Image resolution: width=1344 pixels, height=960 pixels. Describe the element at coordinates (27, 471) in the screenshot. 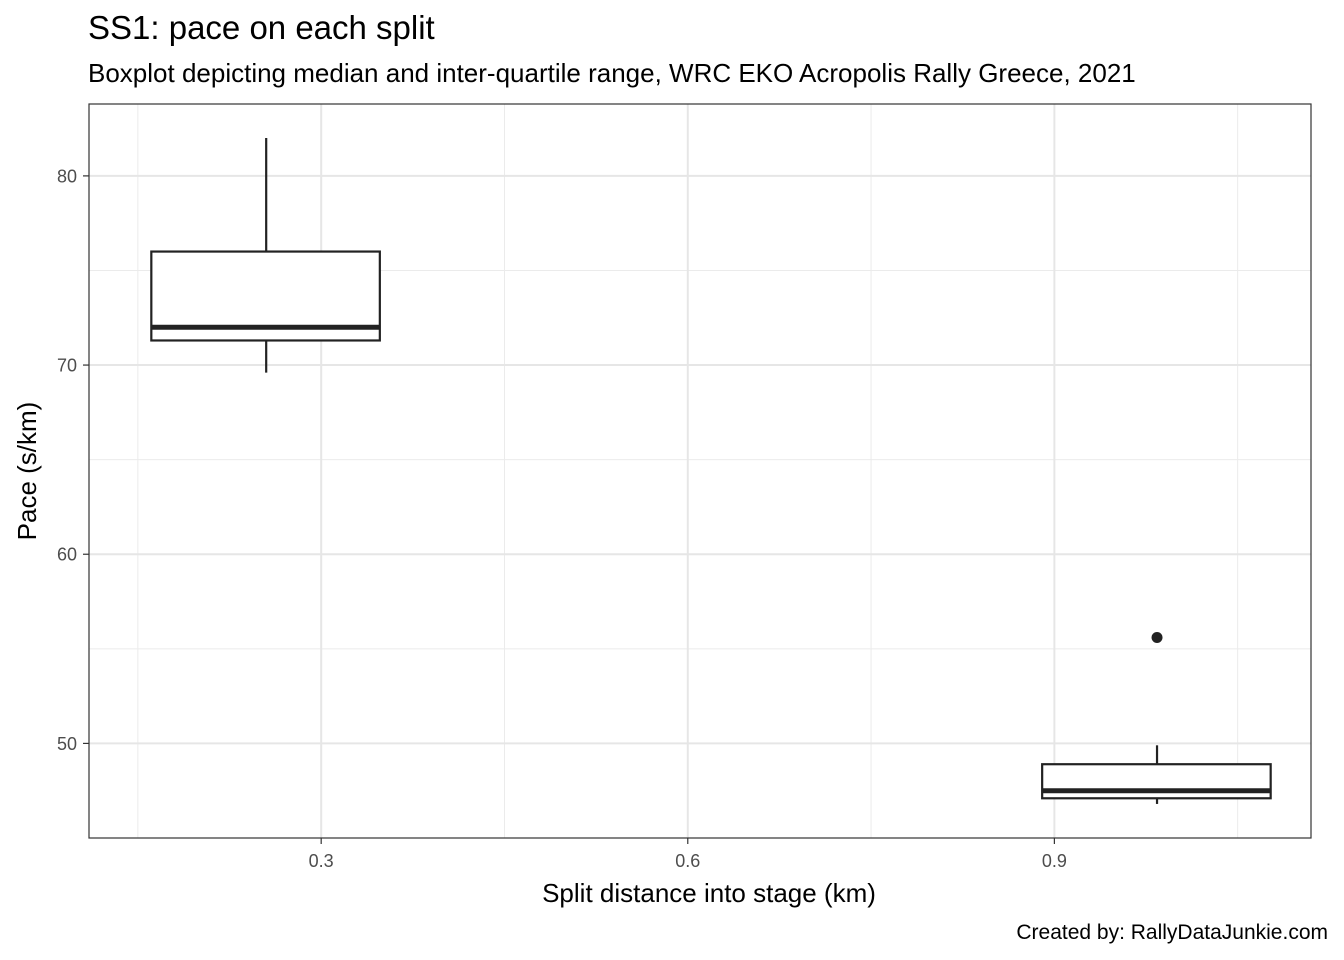

I see `y-axis-title: Pace (s/km)` at that location.